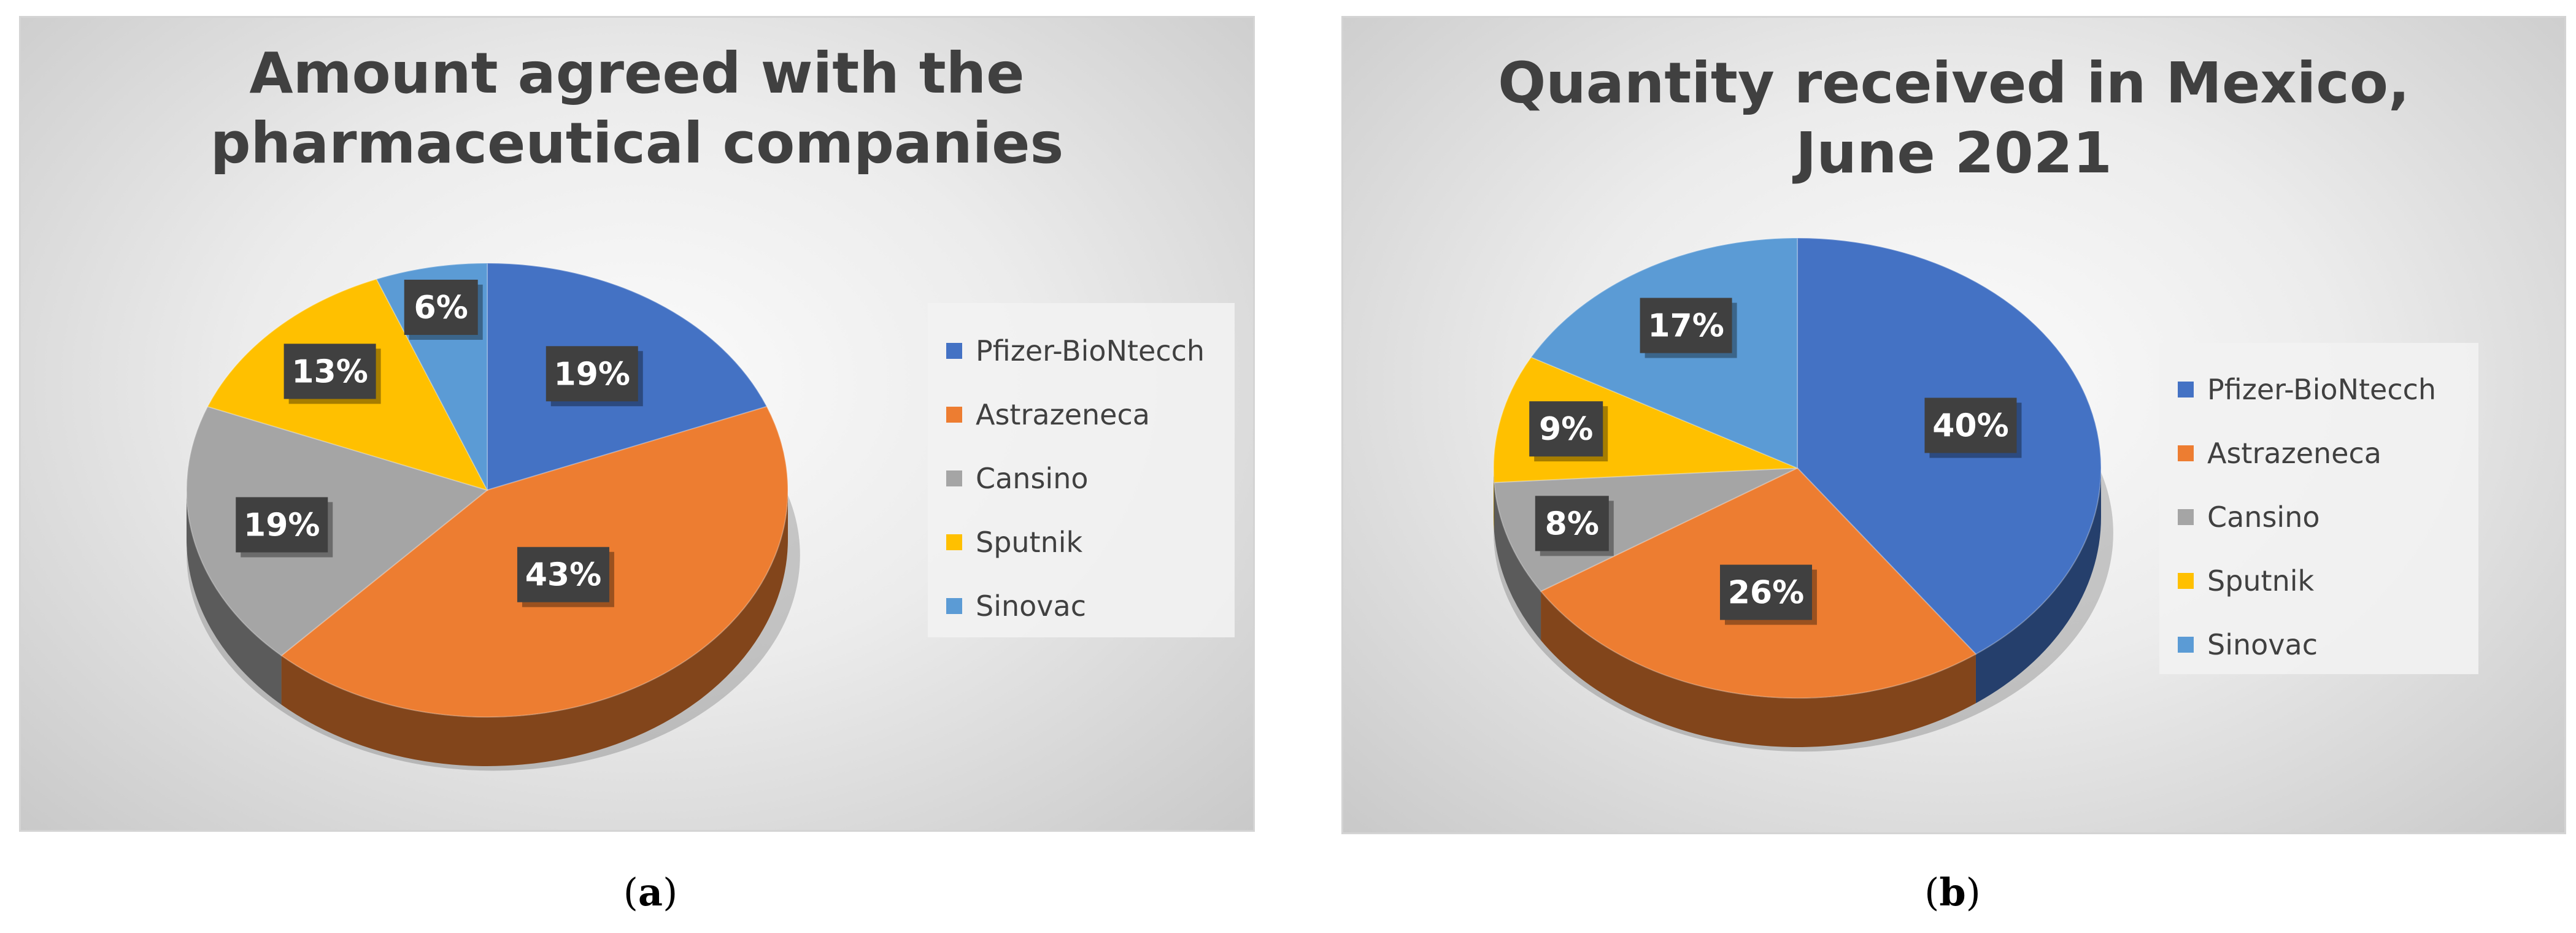 The image size is (2576, 933). I want to click on data-label-sputnik: 9%, so click(1568, 431).